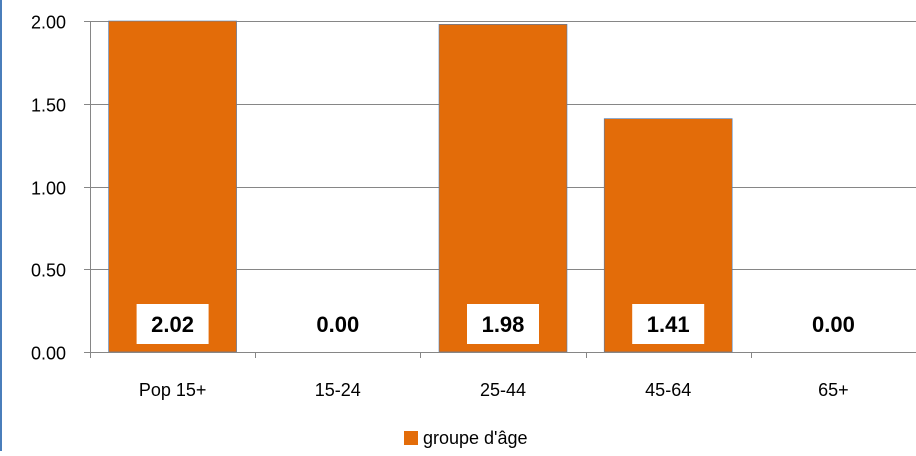 The width and height of the screenshot is (916, 456). What do you see at coordinates (48, 354) in the screenshot?
I see `y-tick-label: 0.00` at bounding box center [48, 354].